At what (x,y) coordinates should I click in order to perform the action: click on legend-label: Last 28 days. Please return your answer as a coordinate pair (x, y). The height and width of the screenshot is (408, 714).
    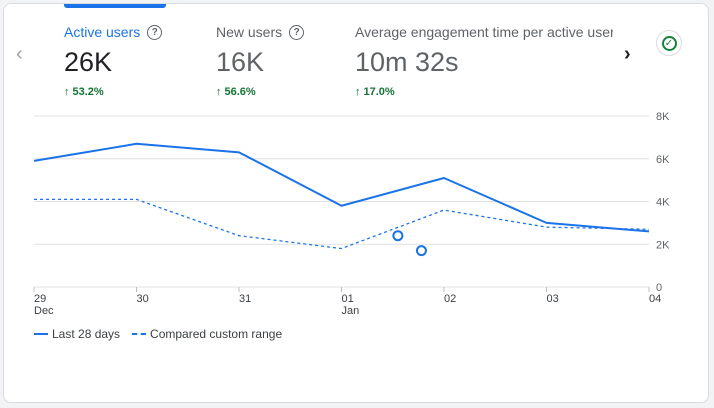
    Looking at the image, I should click on (86, 334).